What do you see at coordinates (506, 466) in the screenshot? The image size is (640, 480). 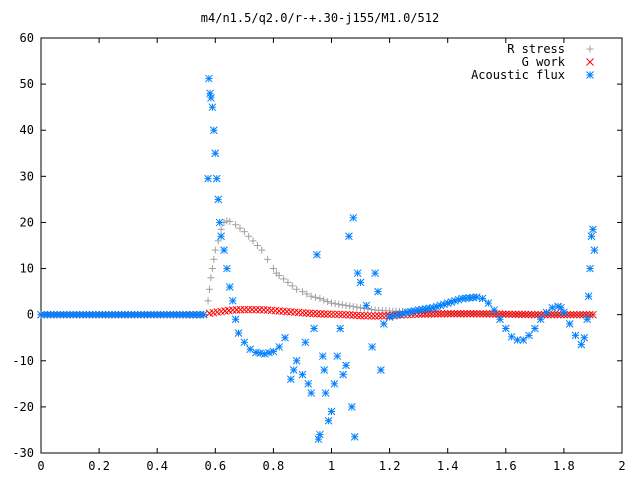 I see `x-tick-label: 1.6` at bounding box center [506, 466].